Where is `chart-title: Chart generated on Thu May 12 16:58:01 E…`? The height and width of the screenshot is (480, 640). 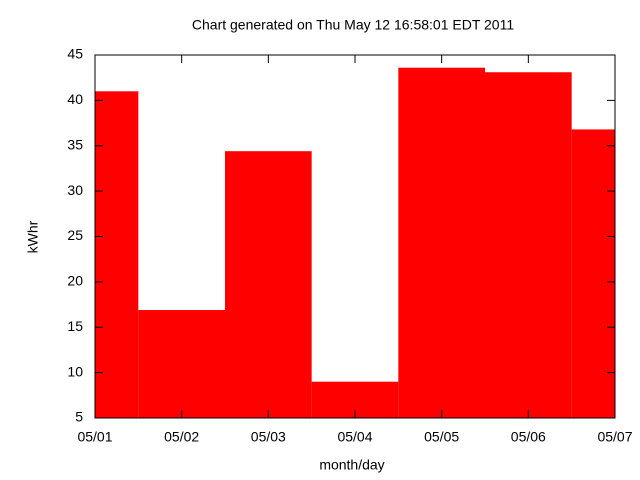 chart-title: Chart generated on Thu May 12 16:58:01 E… is located at coordinates (353, 25).